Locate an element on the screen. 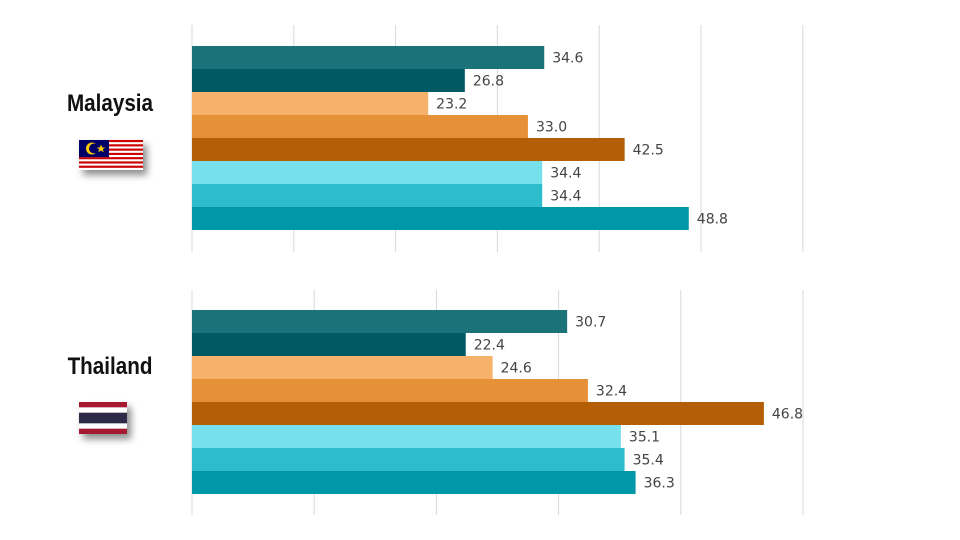  data-label: 35.4 is located at coordinates (648, 461).